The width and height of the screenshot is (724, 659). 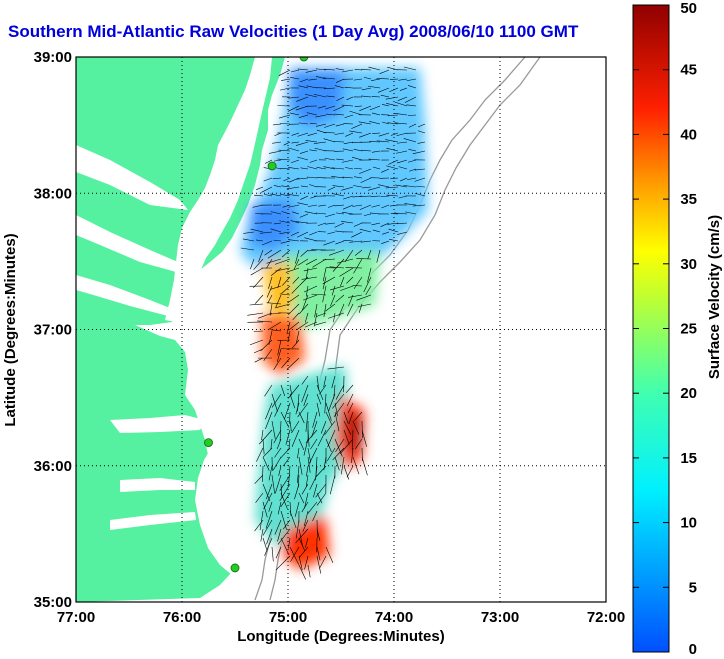 I want to click on velocity-field-south, so click(x=302, y=457).